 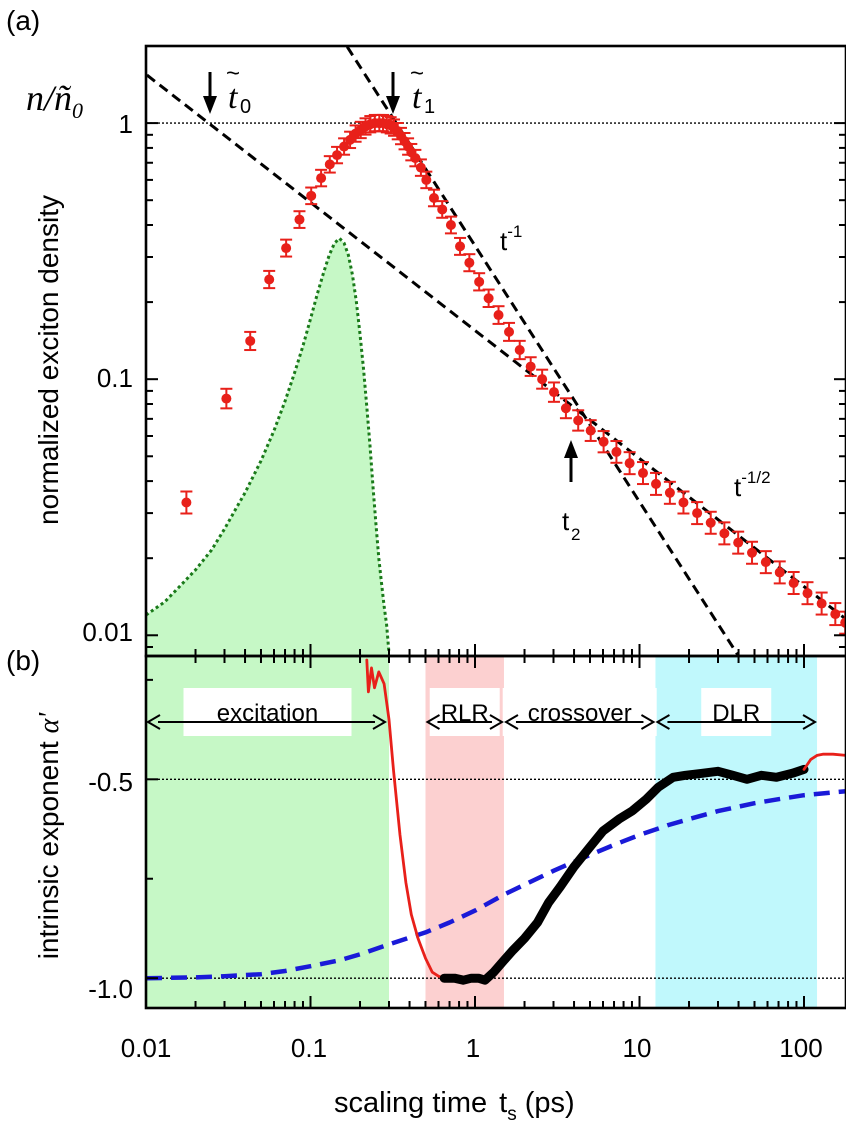 I want to click on regime-arrows, so click(x=482, y=722).